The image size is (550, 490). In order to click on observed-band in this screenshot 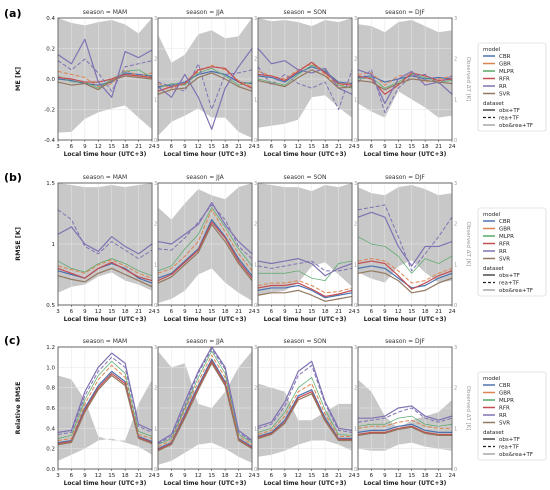, I will do `click(305, 420)`.